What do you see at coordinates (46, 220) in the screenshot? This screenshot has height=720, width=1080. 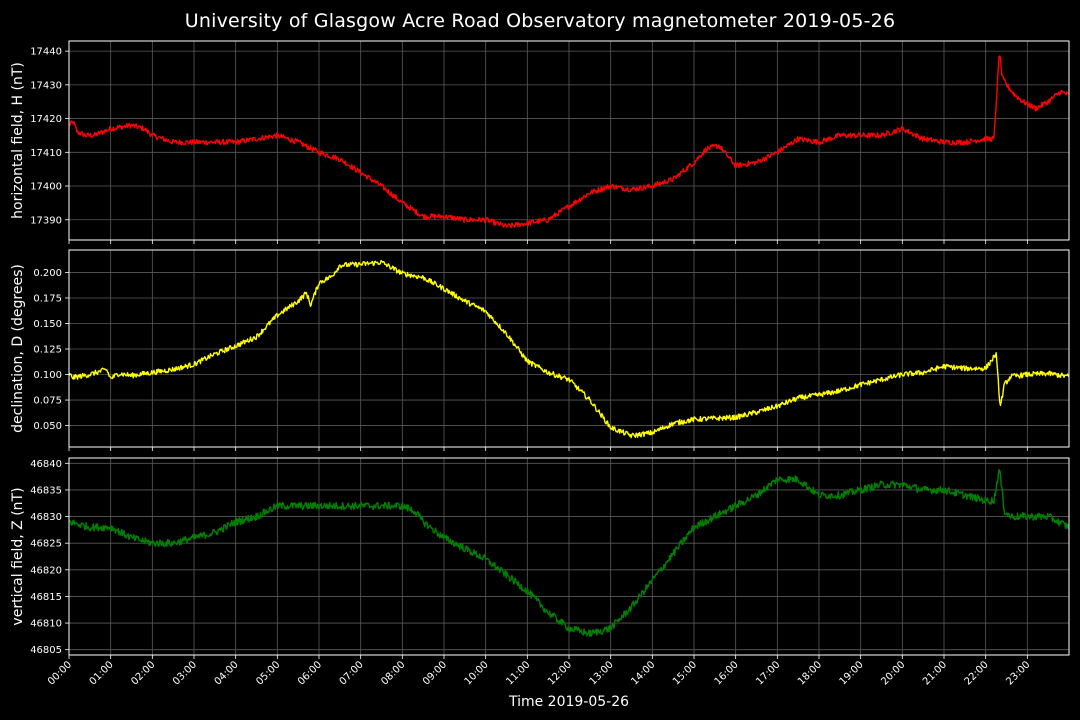 I see `y-tick-label: 17390` at bounding box center [46, 220].